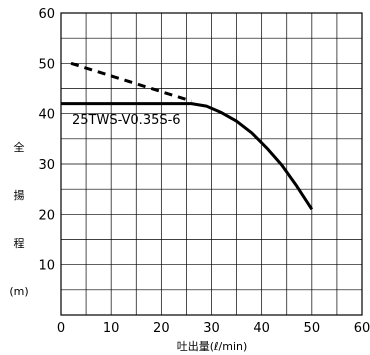 The image size is (370, 355). Describe the element at coordinates (111, 328) in the screenshot. I see `x-tick-label: 10` at that location.